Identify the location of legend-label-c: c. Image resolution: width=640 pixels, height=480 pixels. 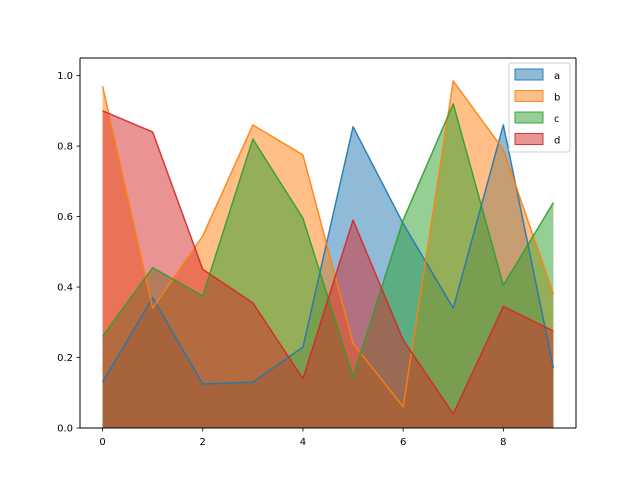
(557, 119).